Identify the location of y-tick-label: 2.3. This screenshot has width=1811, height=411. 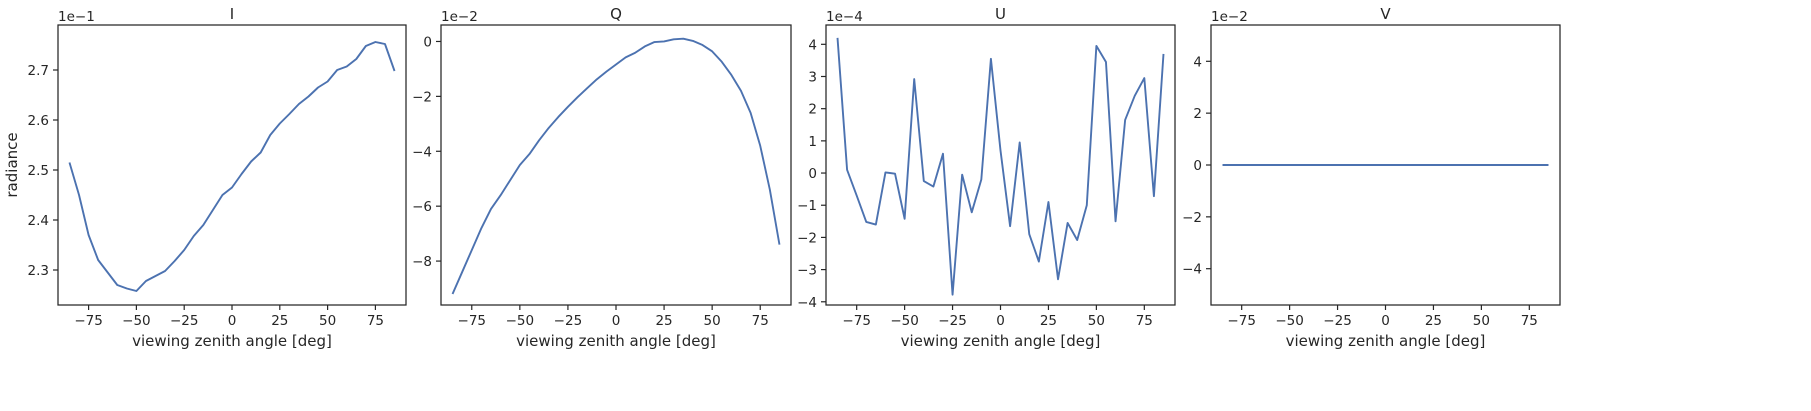
(38, 271).